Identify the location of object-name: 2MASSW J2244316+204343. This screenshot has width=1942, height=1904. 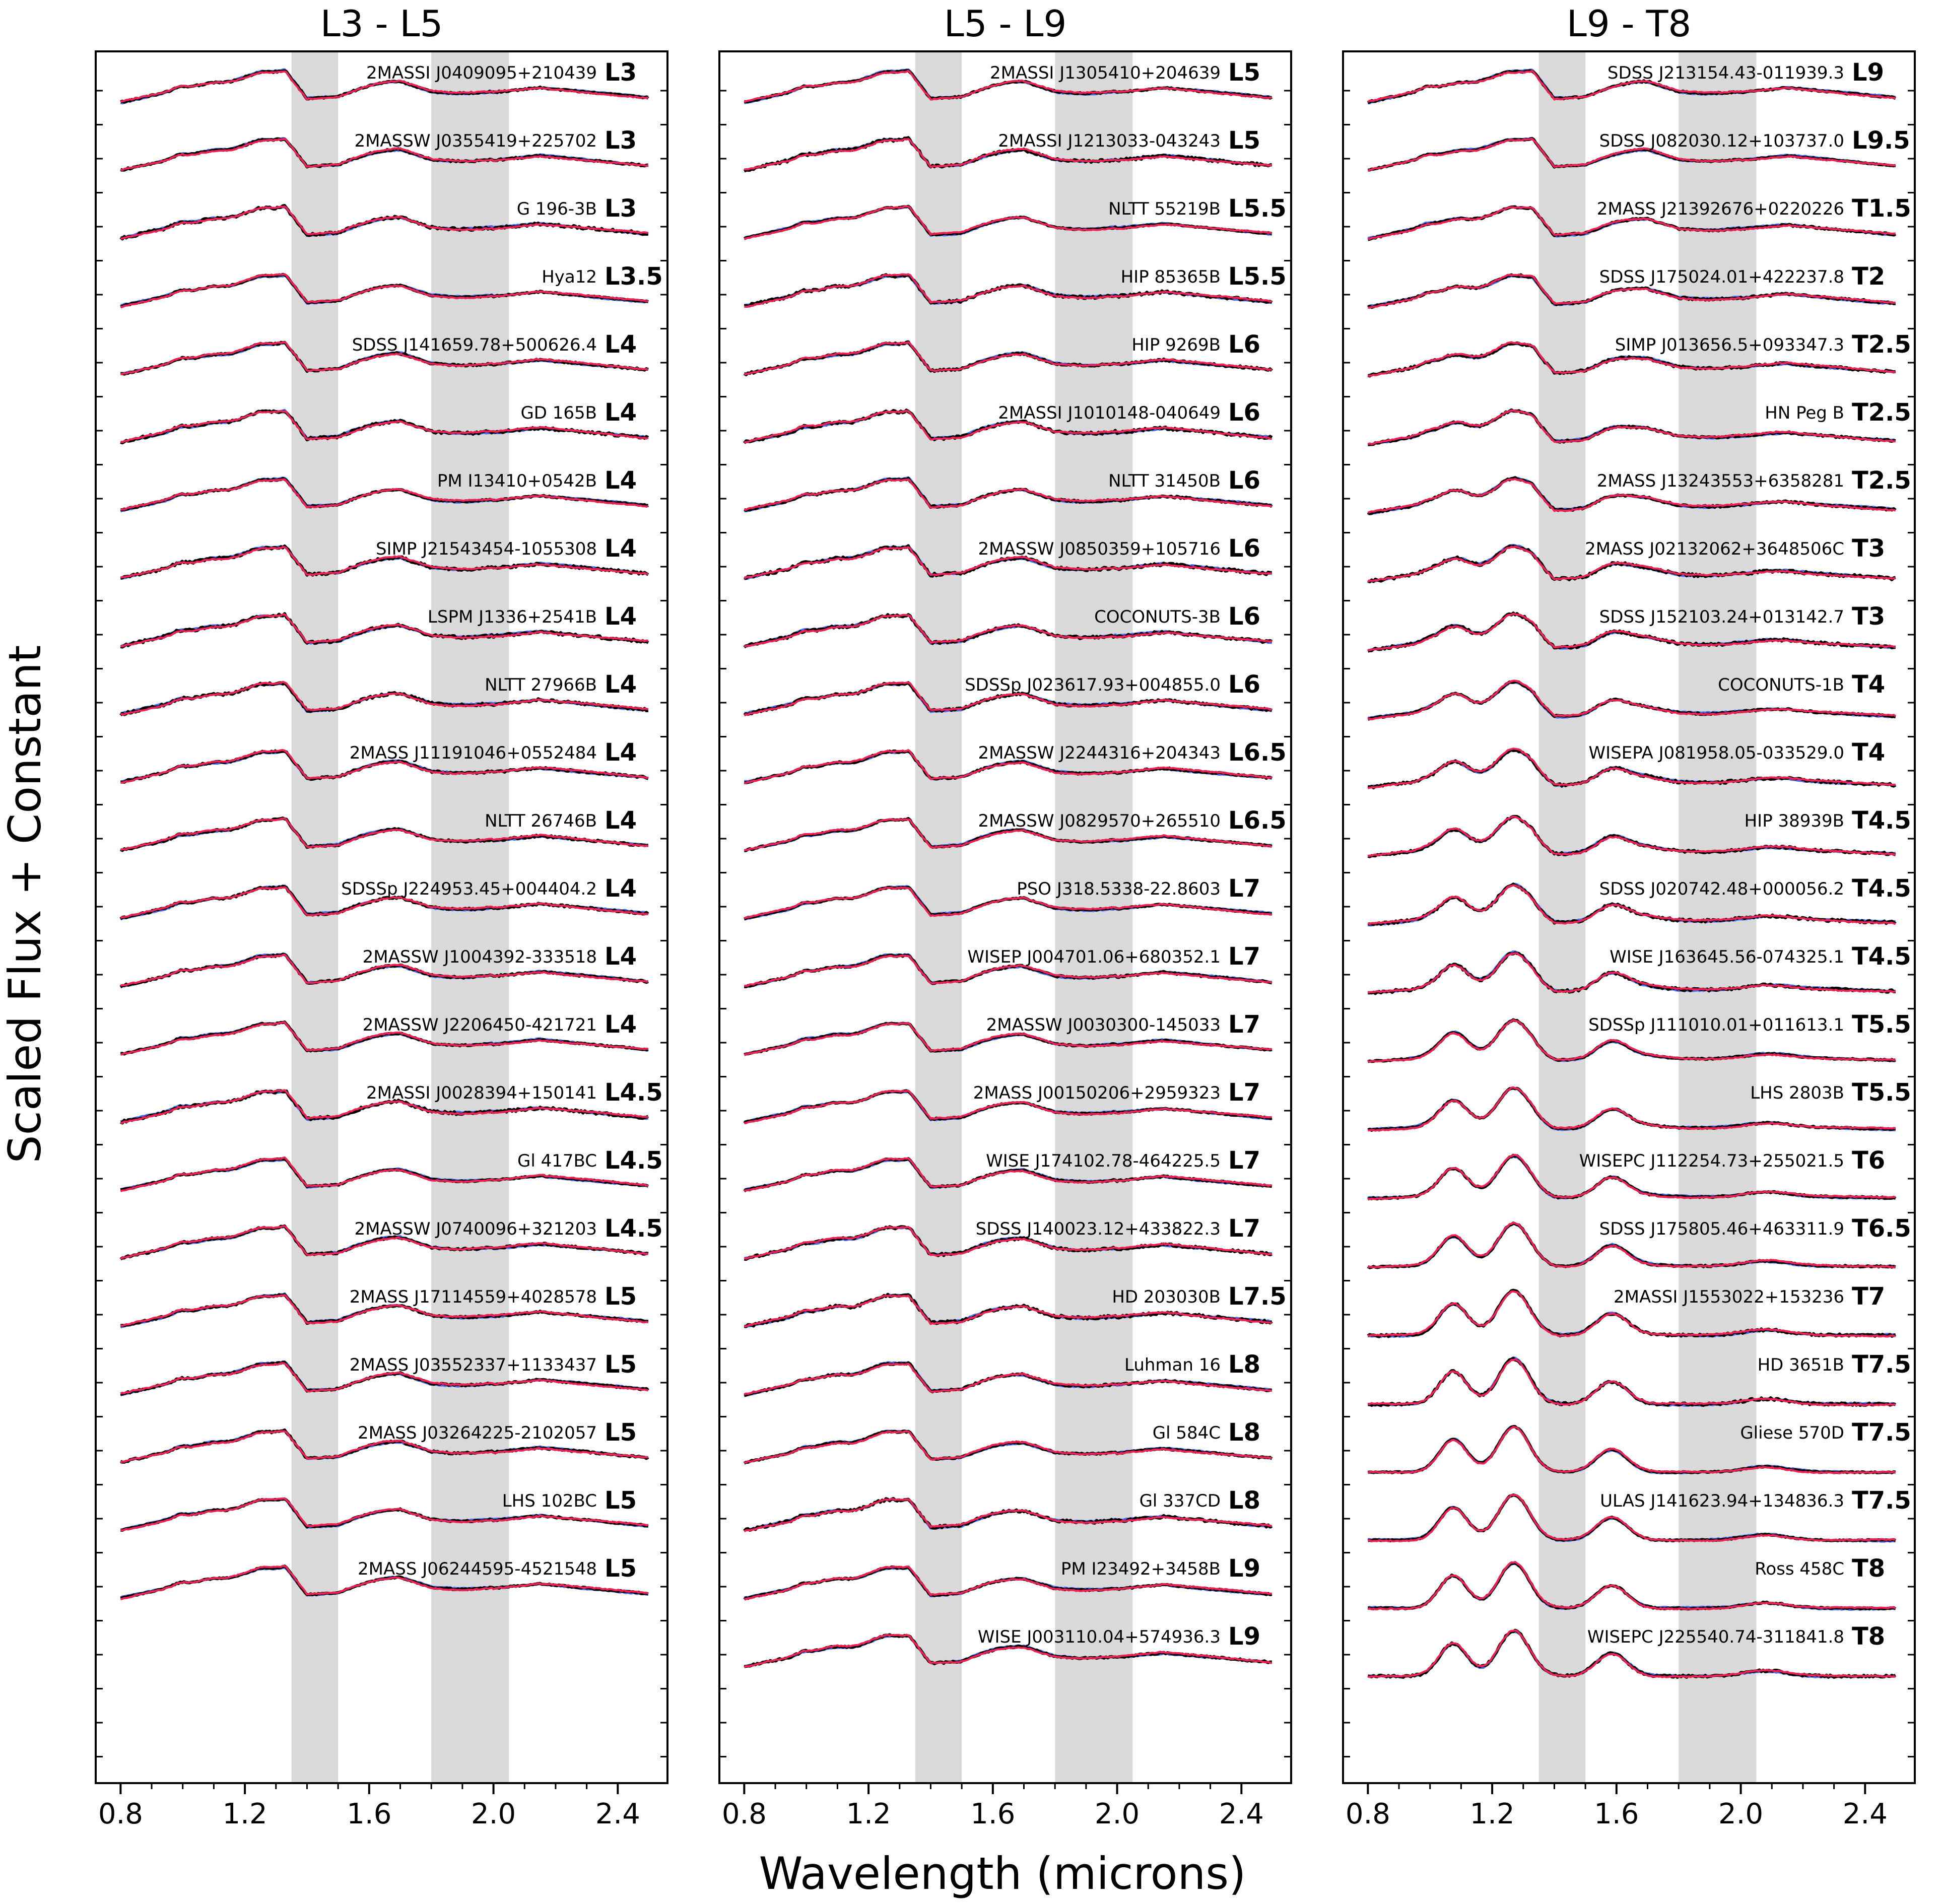
(1099, 753).